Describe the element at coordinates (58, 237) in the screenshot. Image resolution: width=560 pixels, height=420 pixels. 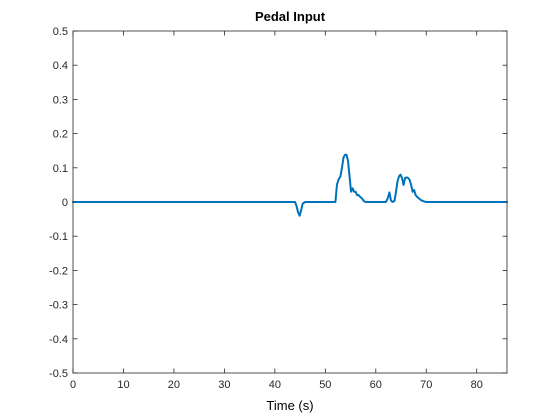
I see `y-tick-label: -0.1` at that location.